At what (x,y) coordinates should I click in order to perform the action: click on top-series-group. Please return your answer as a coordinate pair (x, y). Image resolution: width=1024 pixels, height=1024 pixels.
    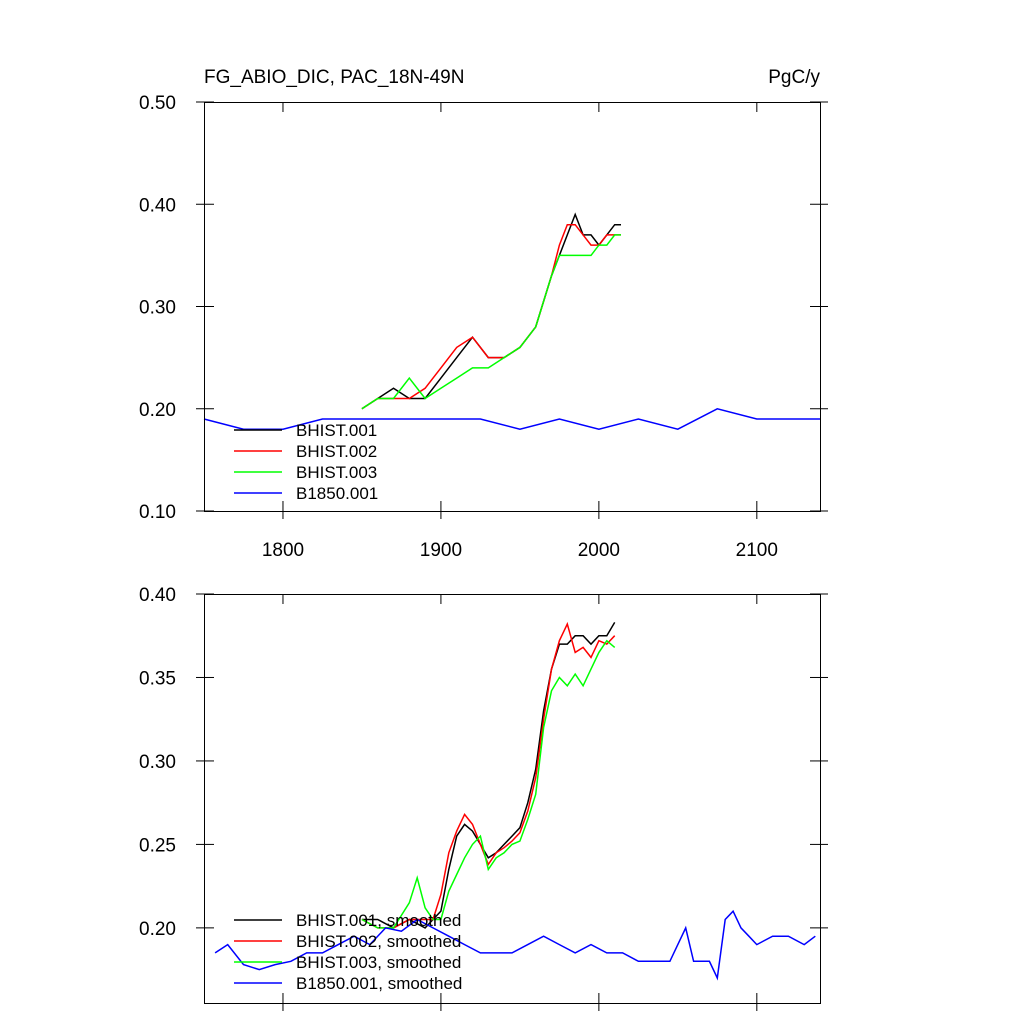
    Looking at the image, I should click on (511, 321).